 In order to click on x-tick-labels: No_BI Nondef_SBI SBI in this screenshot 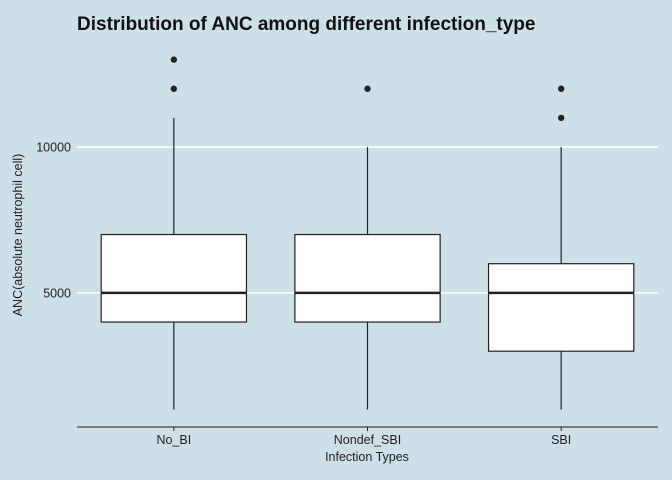, I will do `click(363, 437)`.